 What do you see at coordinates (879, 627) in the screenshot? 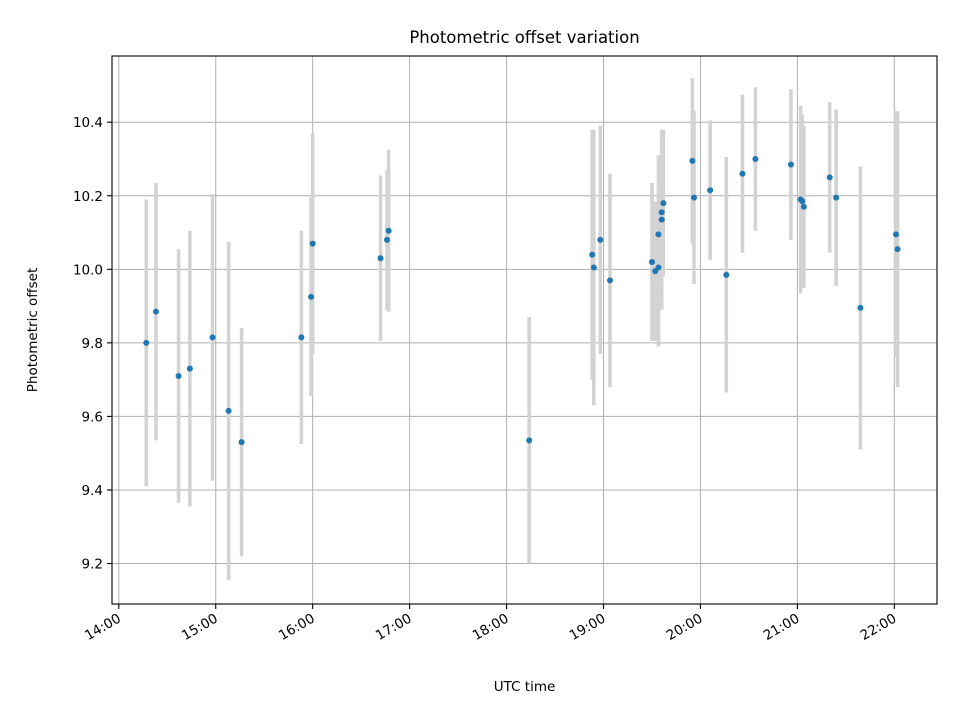
I see `x-tick-label: 22:00` at bounding box center [879, 627].